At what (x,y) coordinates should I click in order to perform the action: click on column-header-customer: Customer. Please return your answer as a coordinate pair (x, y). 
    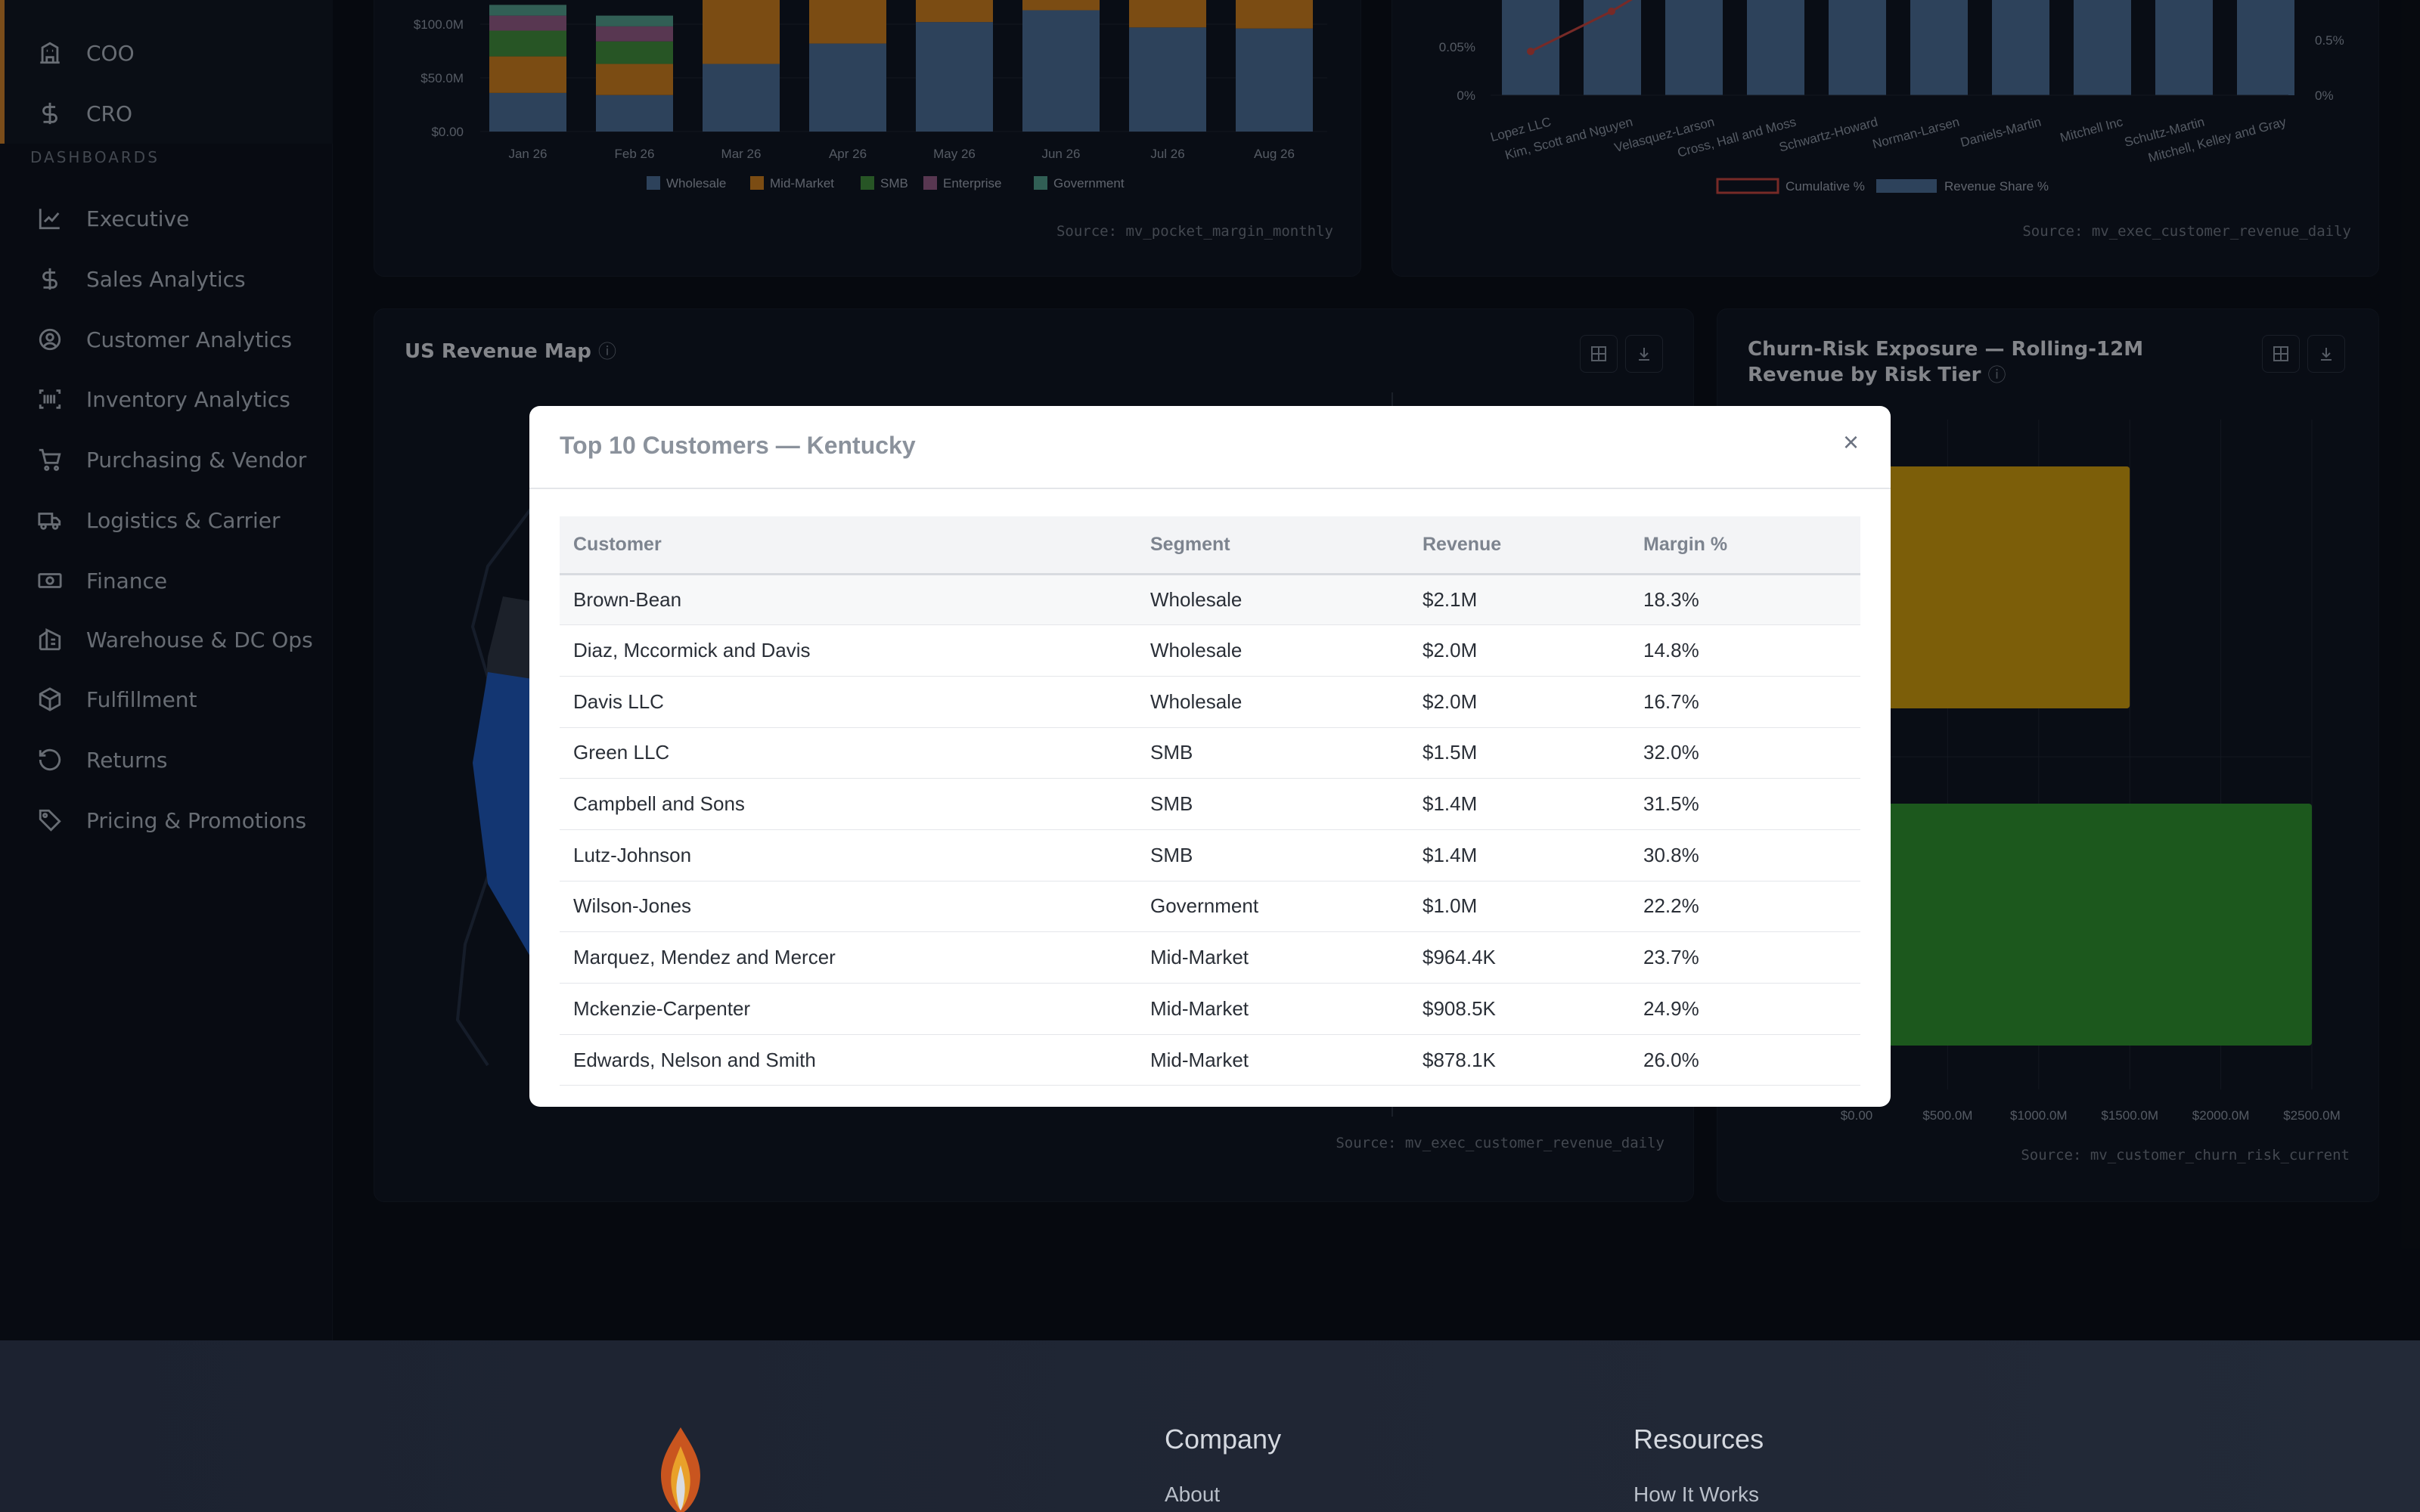
    Looking at the image, I should click on (849, 545).